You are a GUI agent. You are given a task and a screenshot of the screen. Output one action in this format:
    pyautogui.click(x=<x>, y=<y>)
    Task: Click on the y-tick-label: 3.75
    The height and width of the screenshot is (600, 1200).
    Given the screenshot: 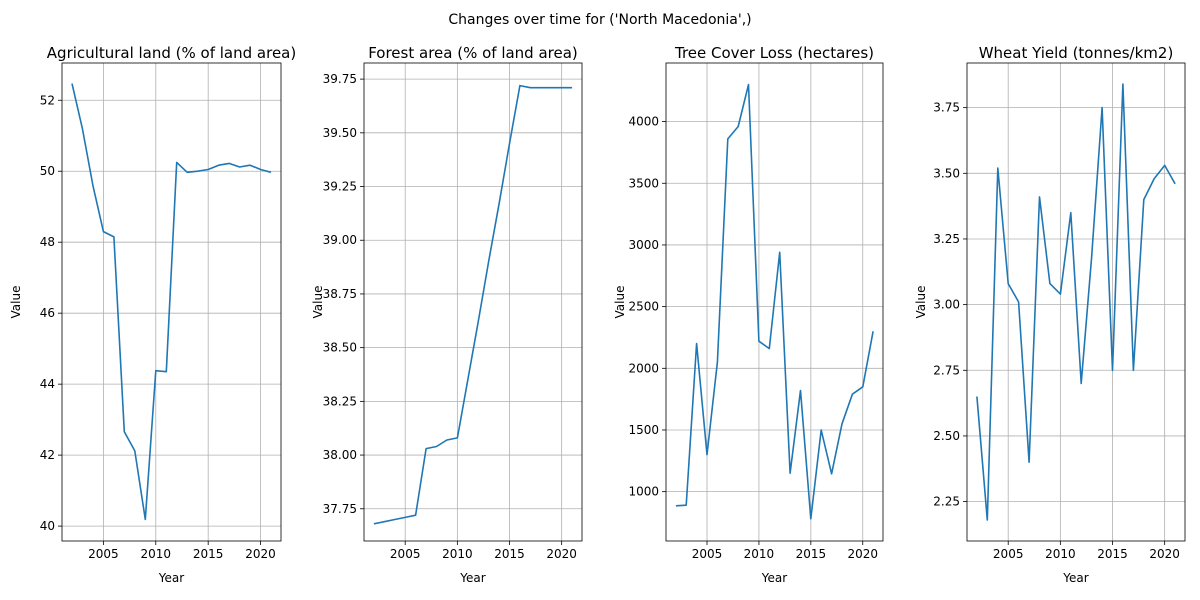 What is the action you would take?
    pyautogui.click(x=946, y=108)
    